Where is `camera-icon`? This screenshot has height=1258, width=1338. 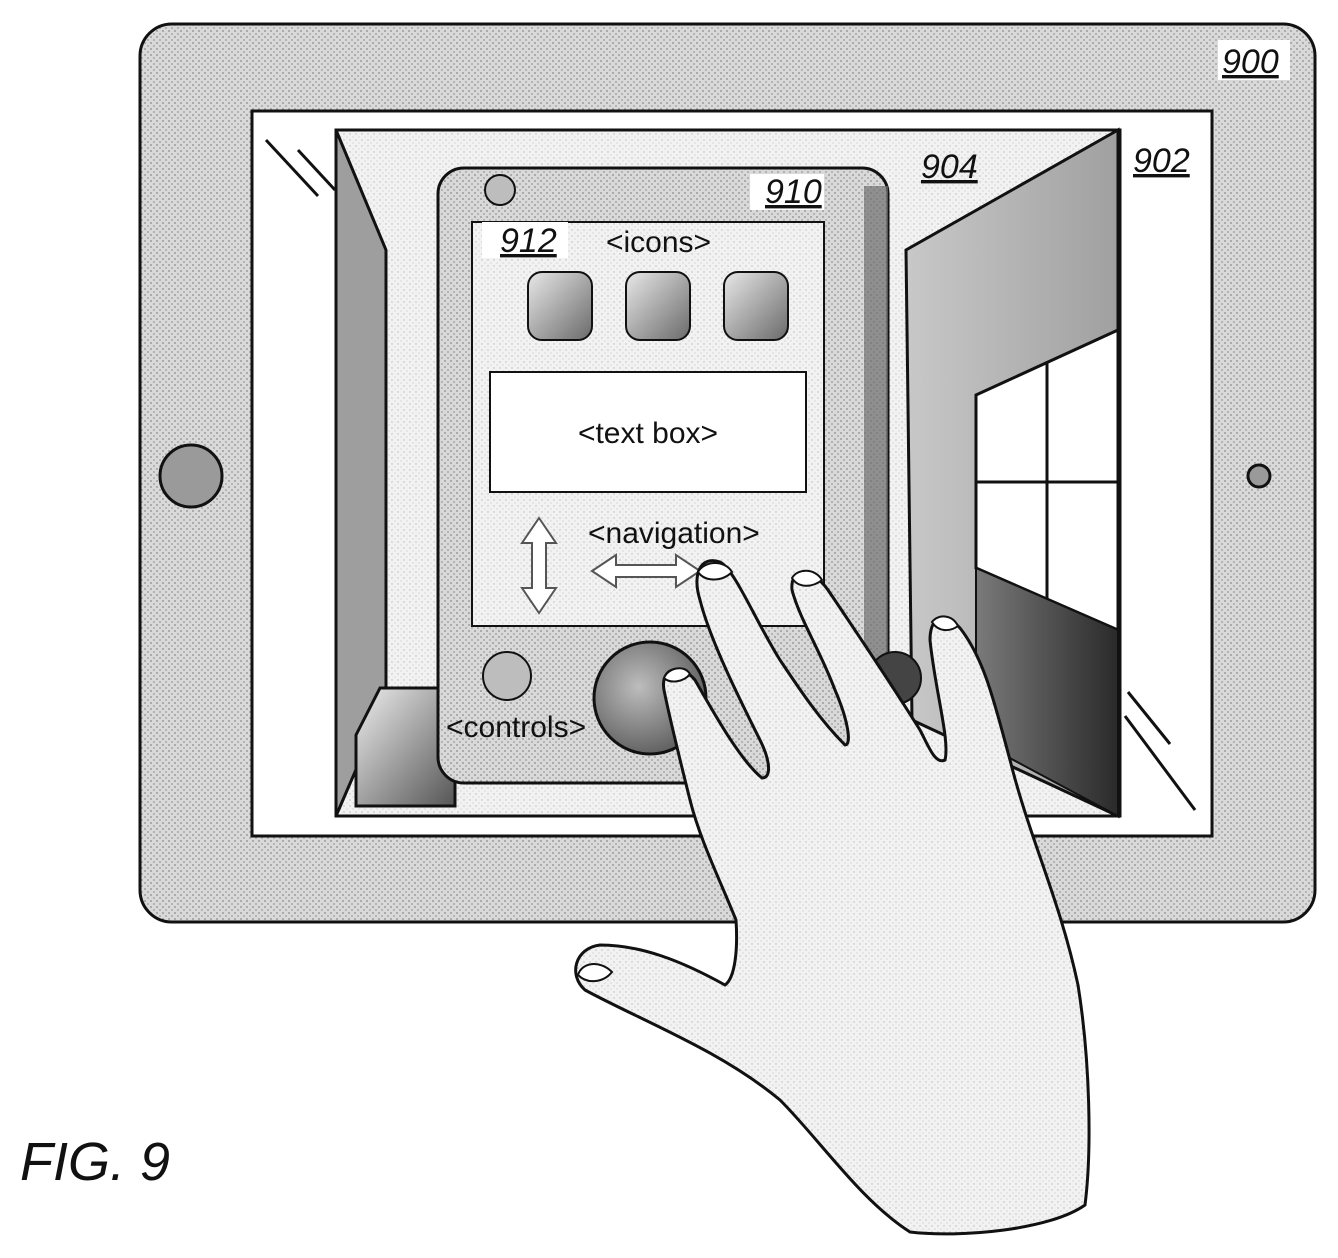 camera-icon is located at coordinates (1259, 476).